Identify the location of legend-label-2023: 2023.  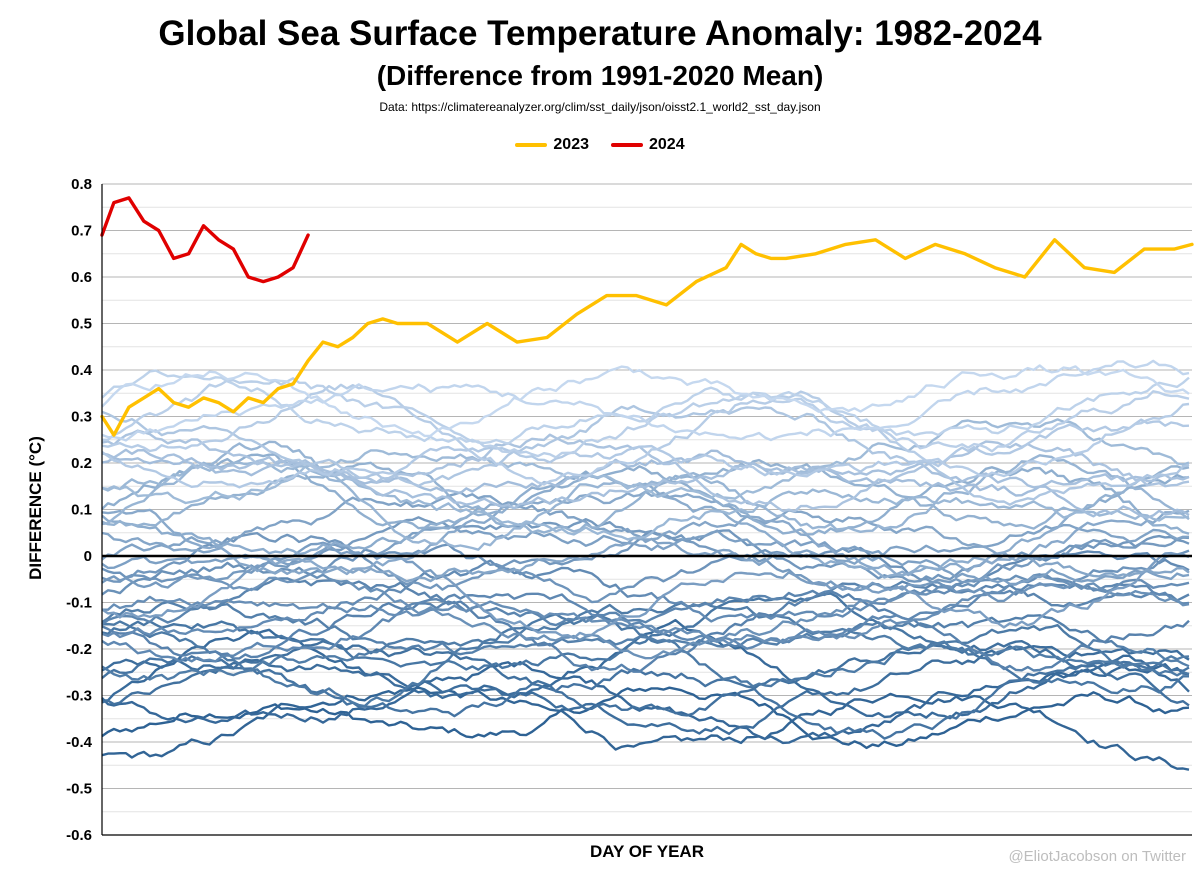
(571, 144).